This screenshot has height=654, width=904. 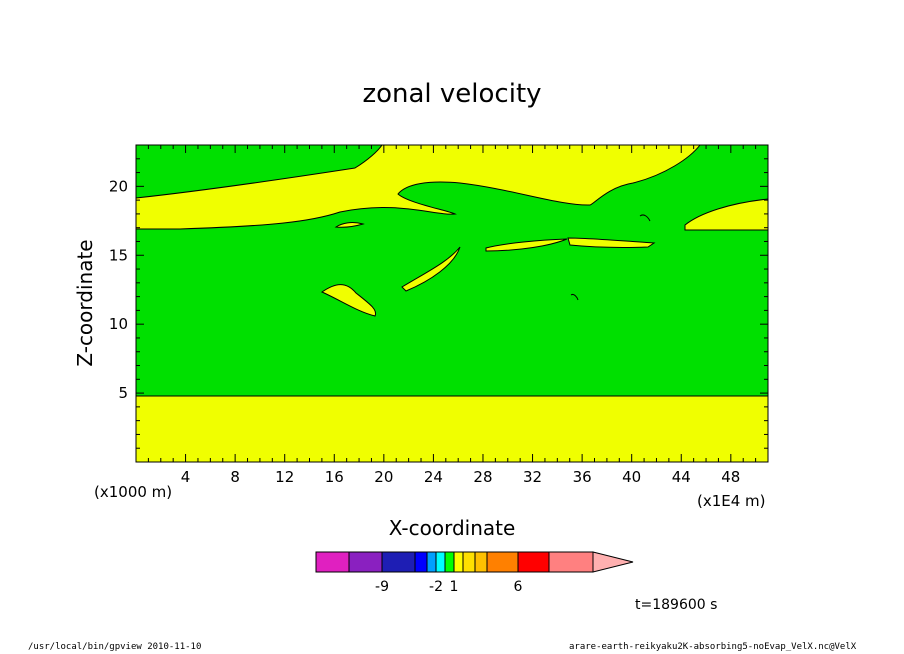 I want to click on y-tick-label-1: 10, so click(x=118, y=324).